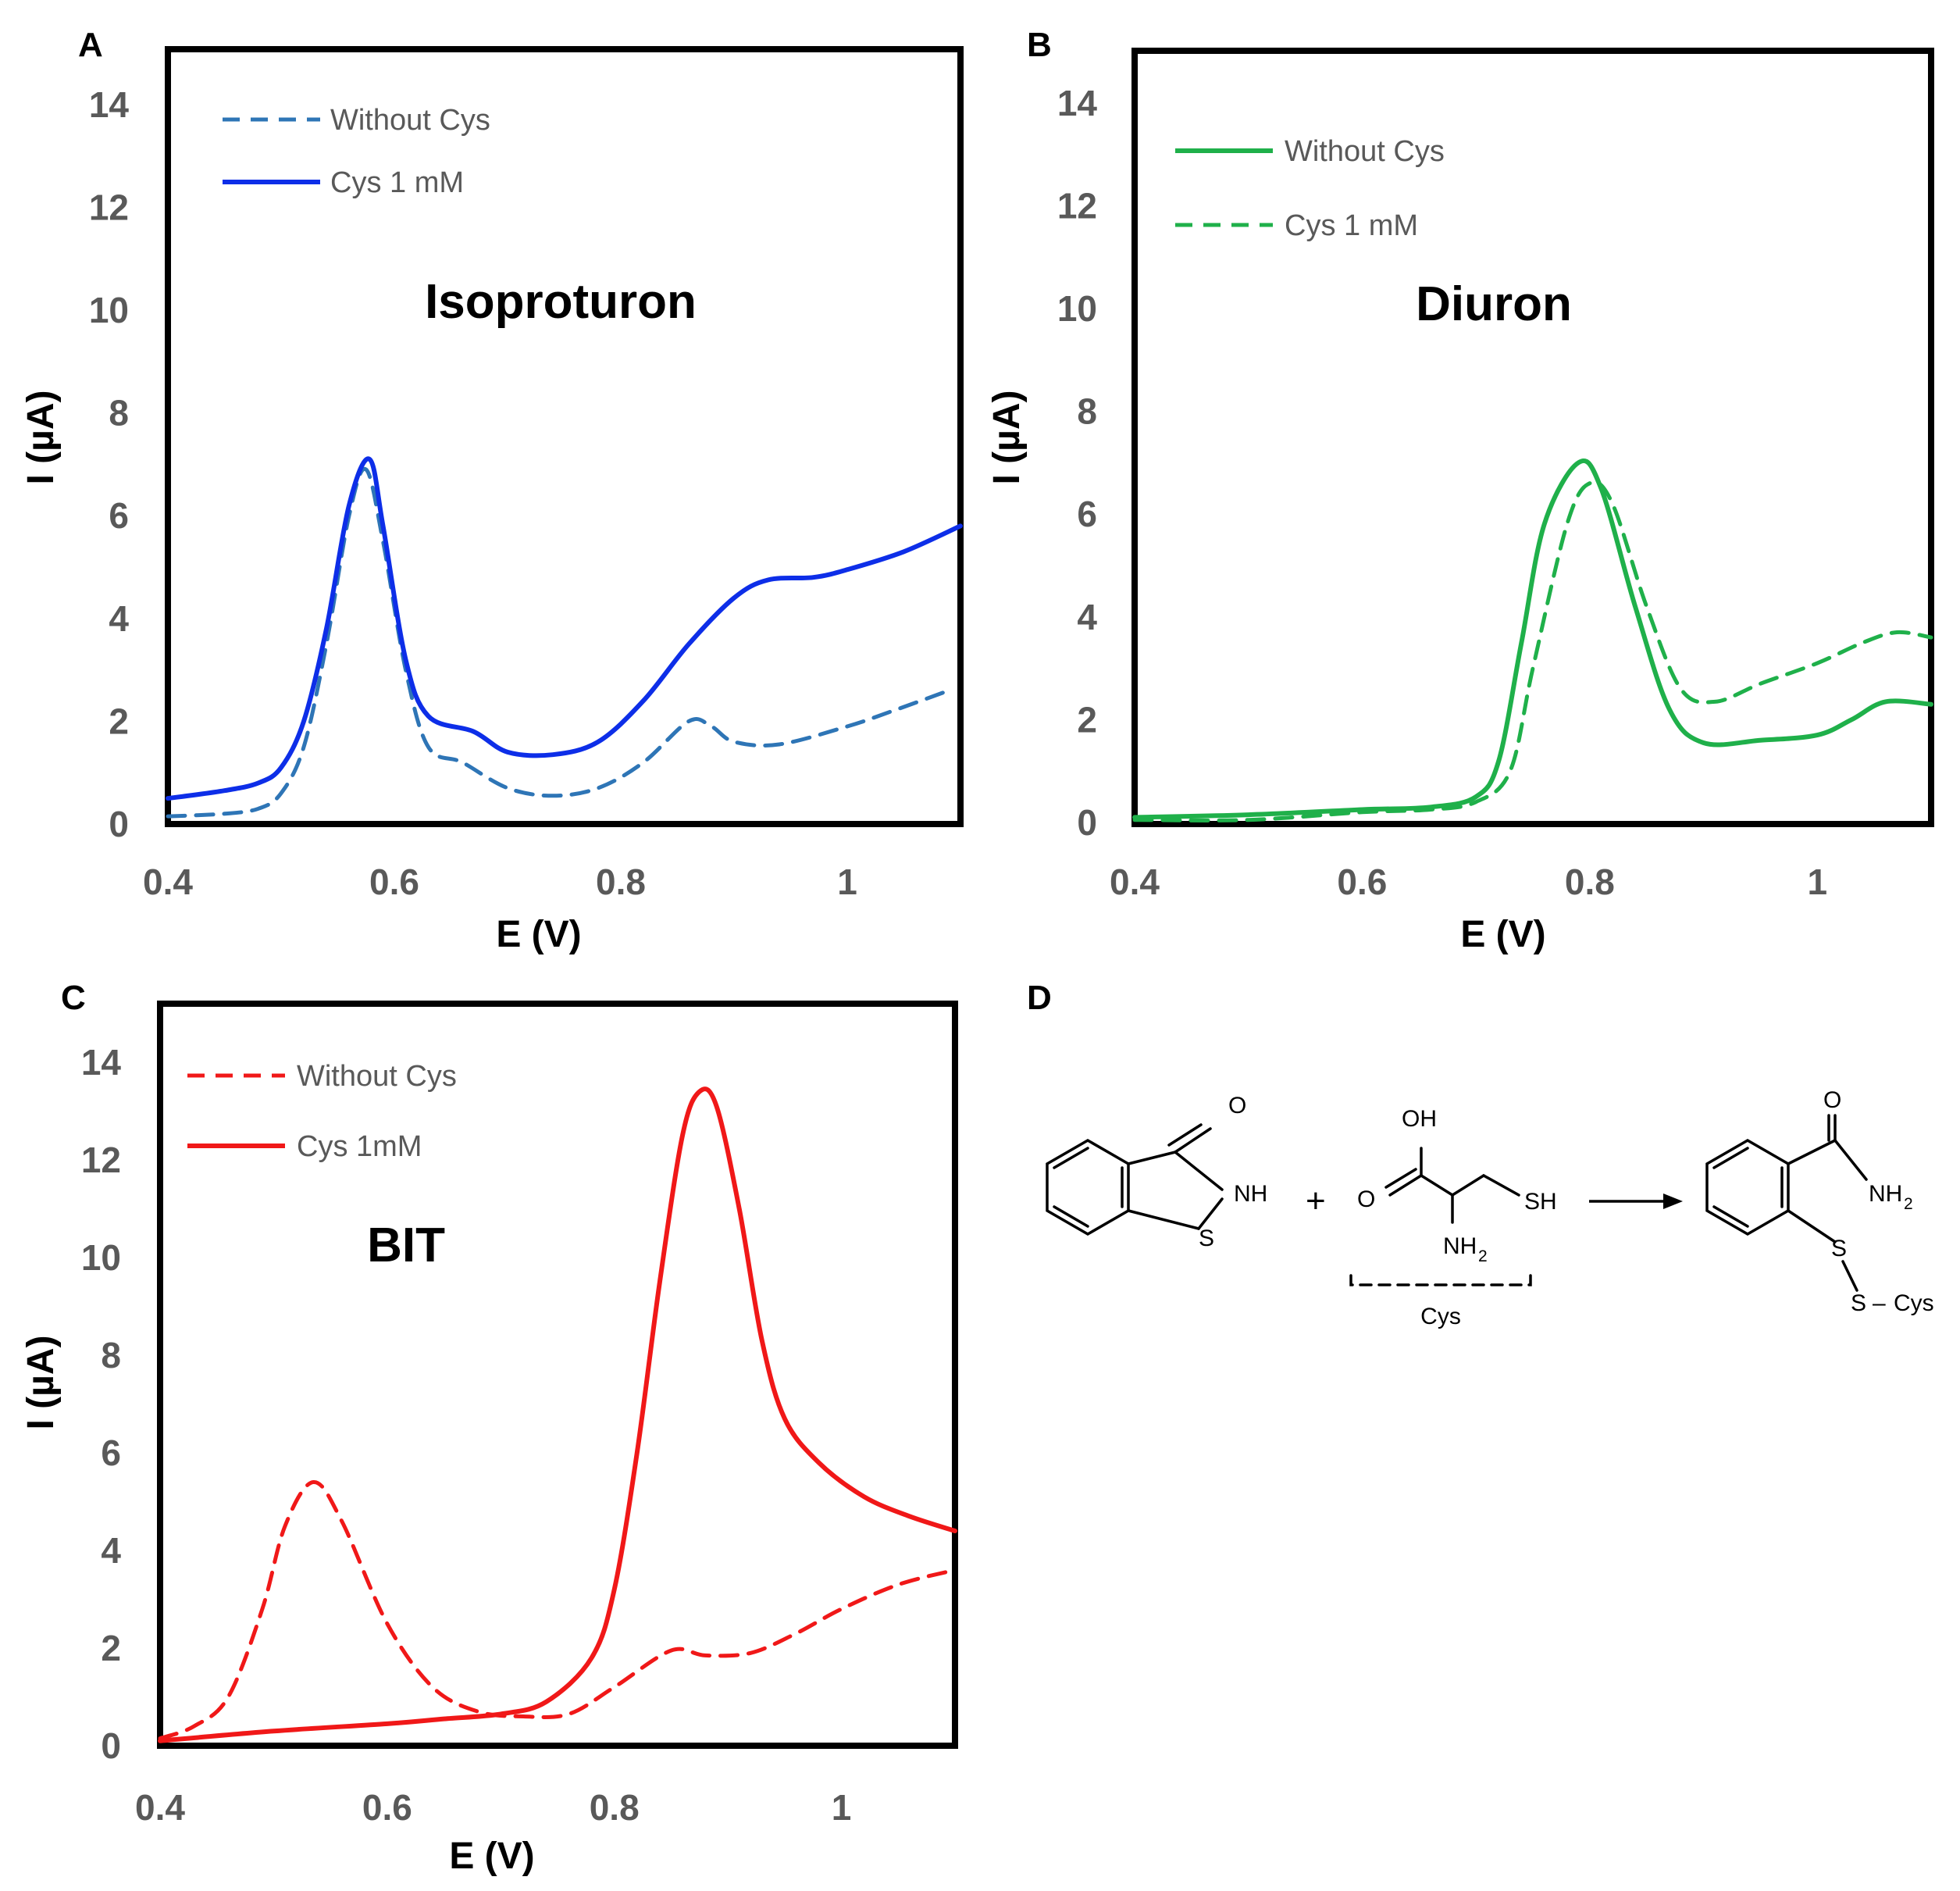  What do you see at coordinates (1419, 1119) in the screenshot?
I see `cys-oh-label: OH` at bounding box center [1419, 1119].